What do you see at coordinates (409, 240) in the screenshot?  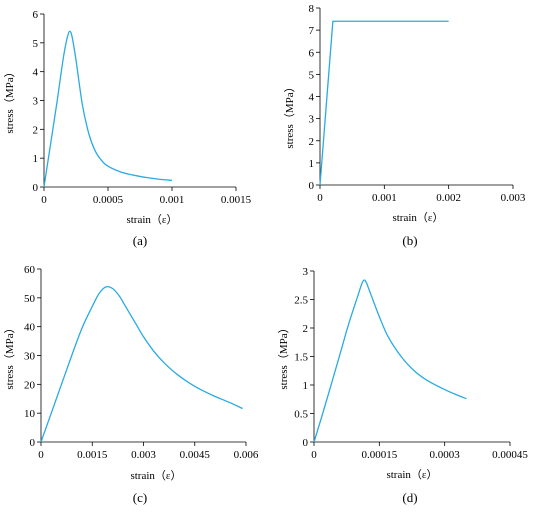 I see `chart-b-panel-label: (b)` at bounding box center [409, 240].